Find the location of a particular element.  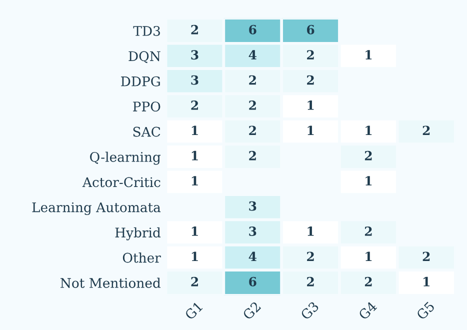

y-tick-label: Learning Automata is located at coordinates (96, 208).